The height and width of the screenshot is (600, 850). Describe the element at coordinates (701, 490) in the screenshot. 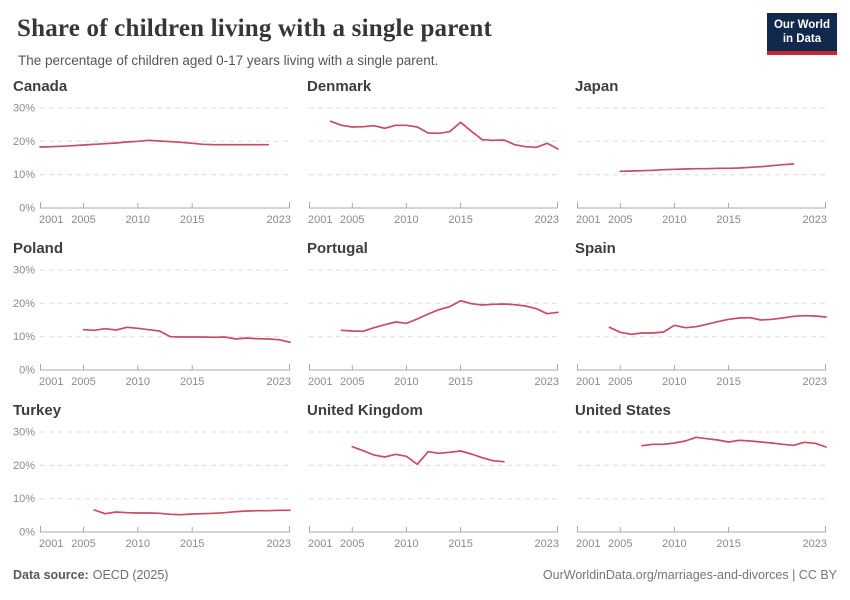

I see `line-chart-united-states: 2001 2005 2010 2015 2023` at that location.